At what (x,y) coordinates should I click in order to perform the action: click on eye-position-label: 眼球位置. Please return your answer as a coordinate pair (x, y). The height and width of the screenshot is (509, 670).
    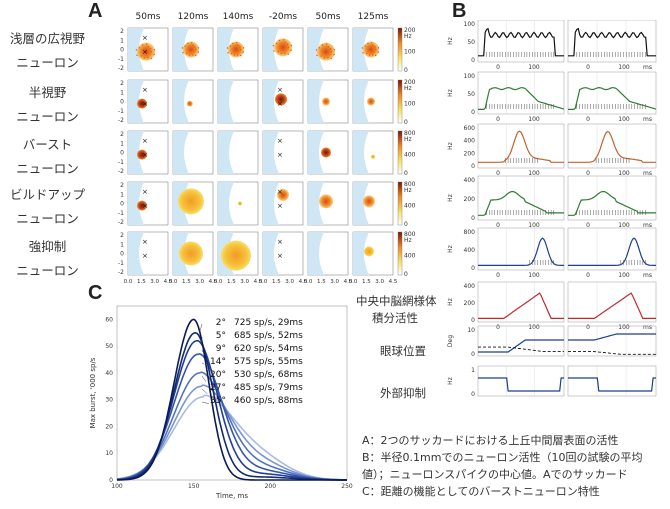
    Looking at the image, I should click on (403, 351).